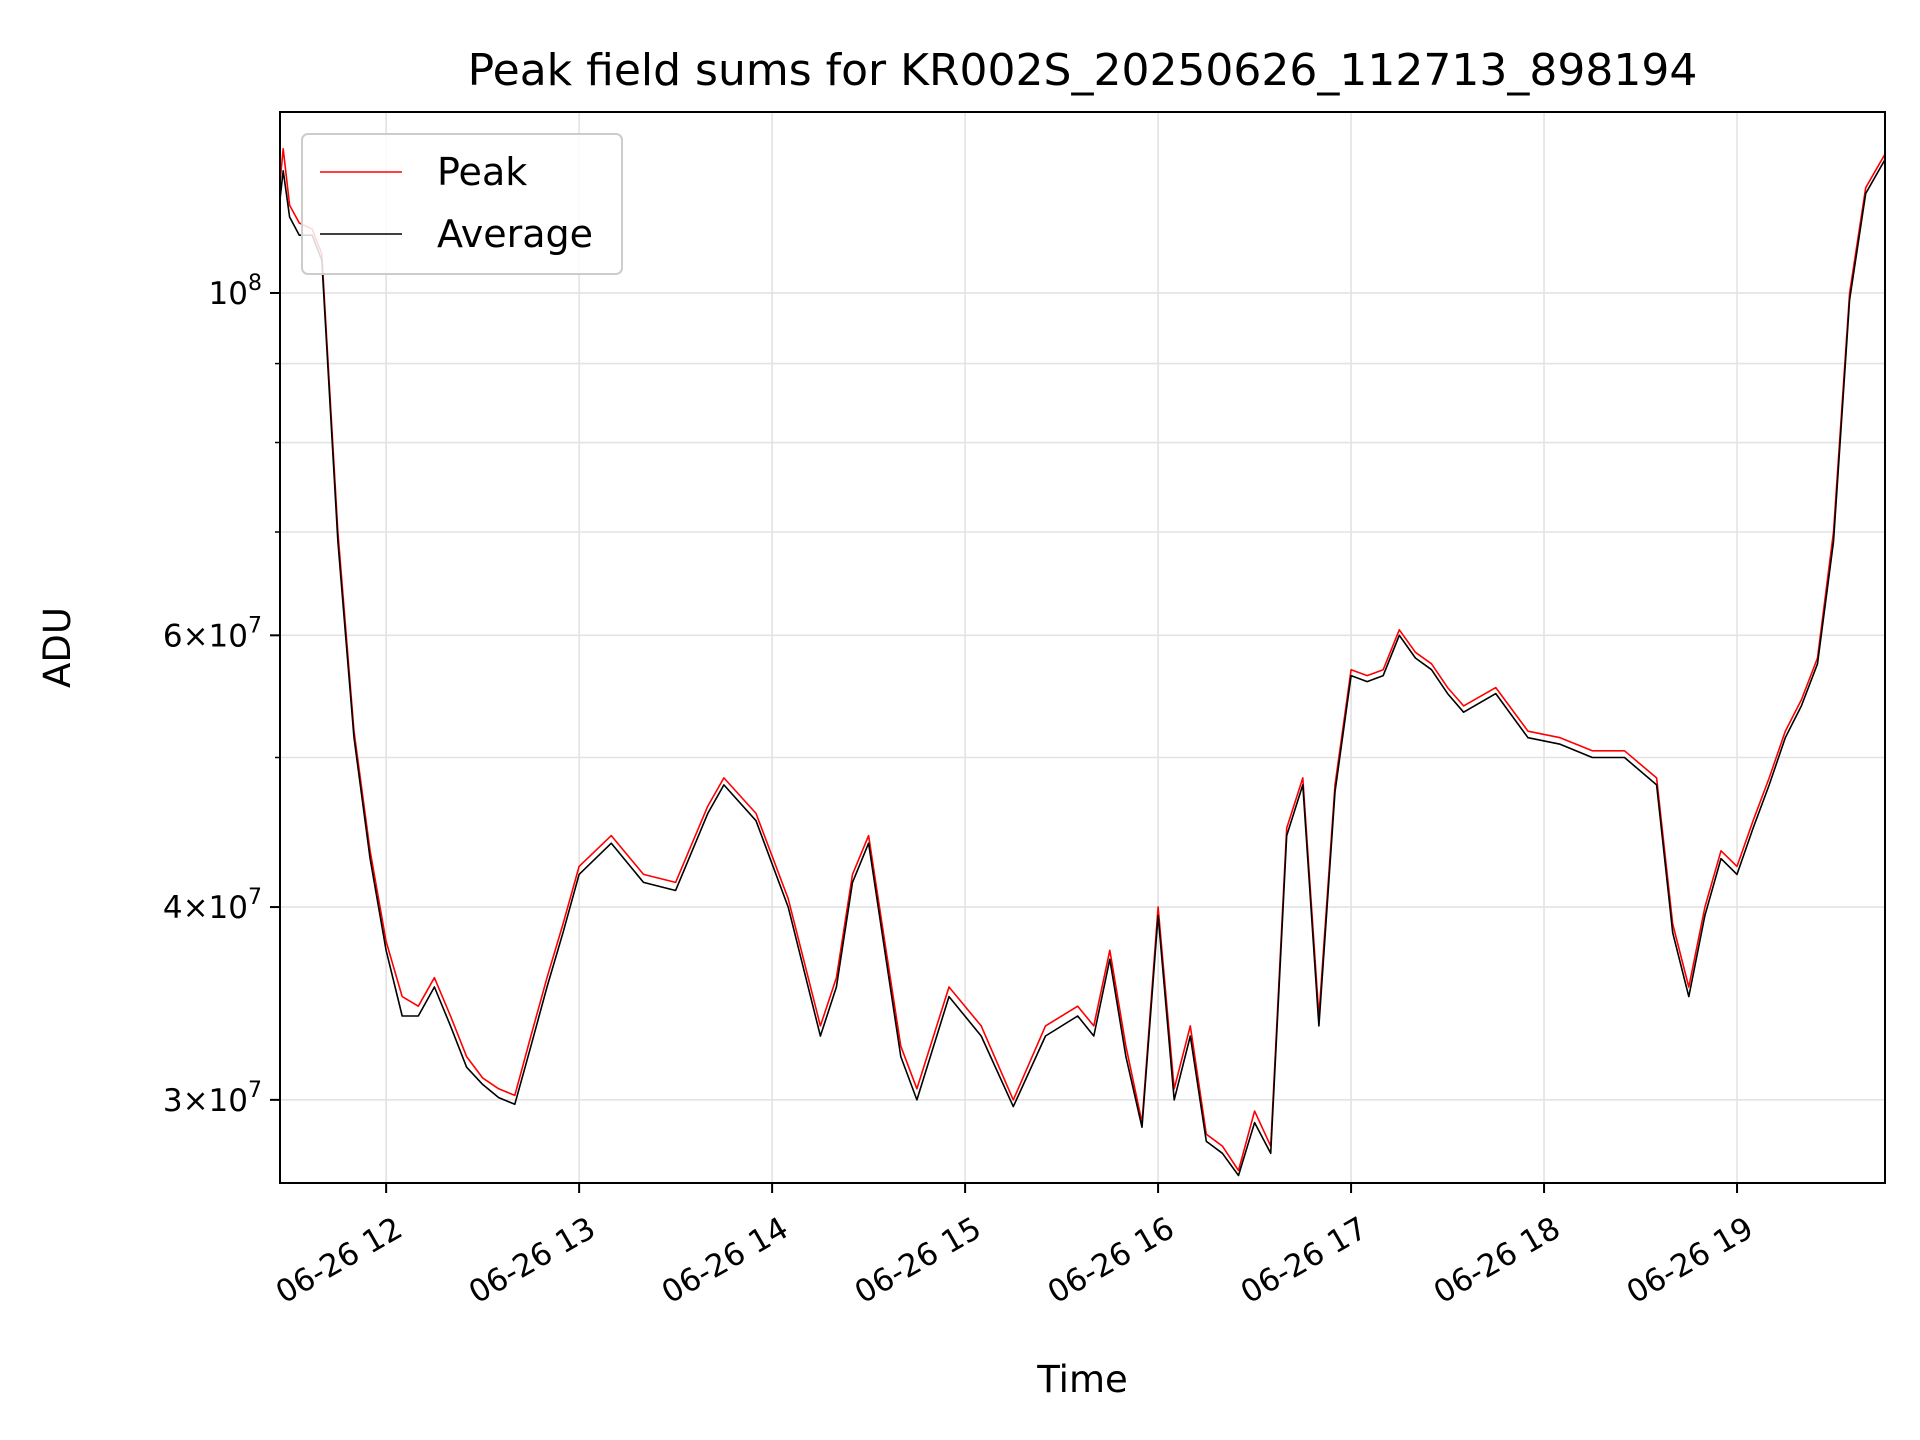 This screenshot has width=1920, height=1440. I want to click on y-tick-label: 6×10⁷, so click(212, 633).